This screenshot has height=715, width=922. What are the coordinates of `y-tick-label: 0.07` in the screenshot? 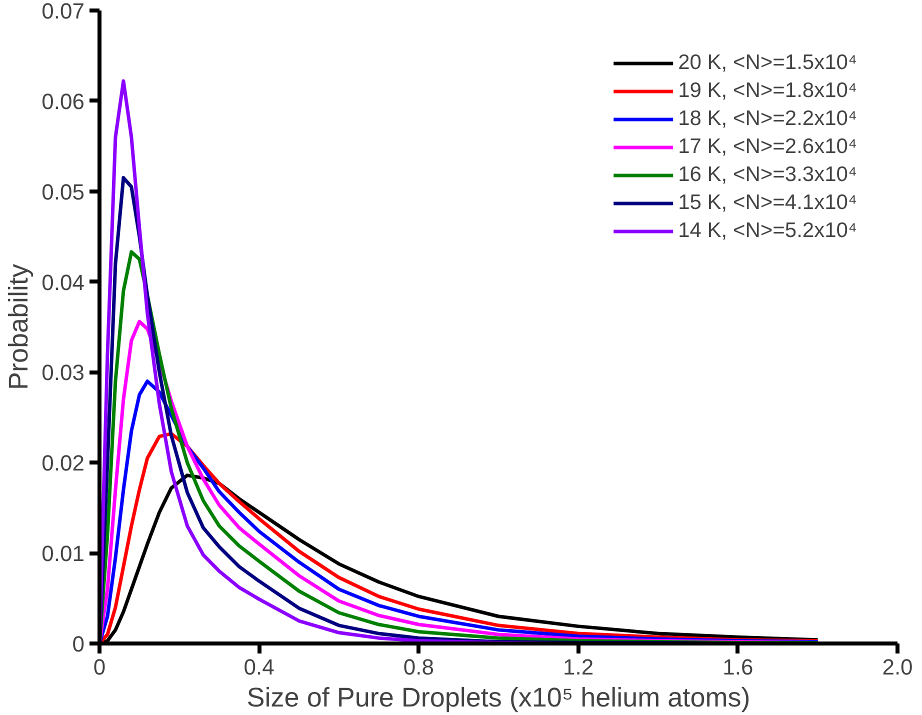 It's located at (63, 12).